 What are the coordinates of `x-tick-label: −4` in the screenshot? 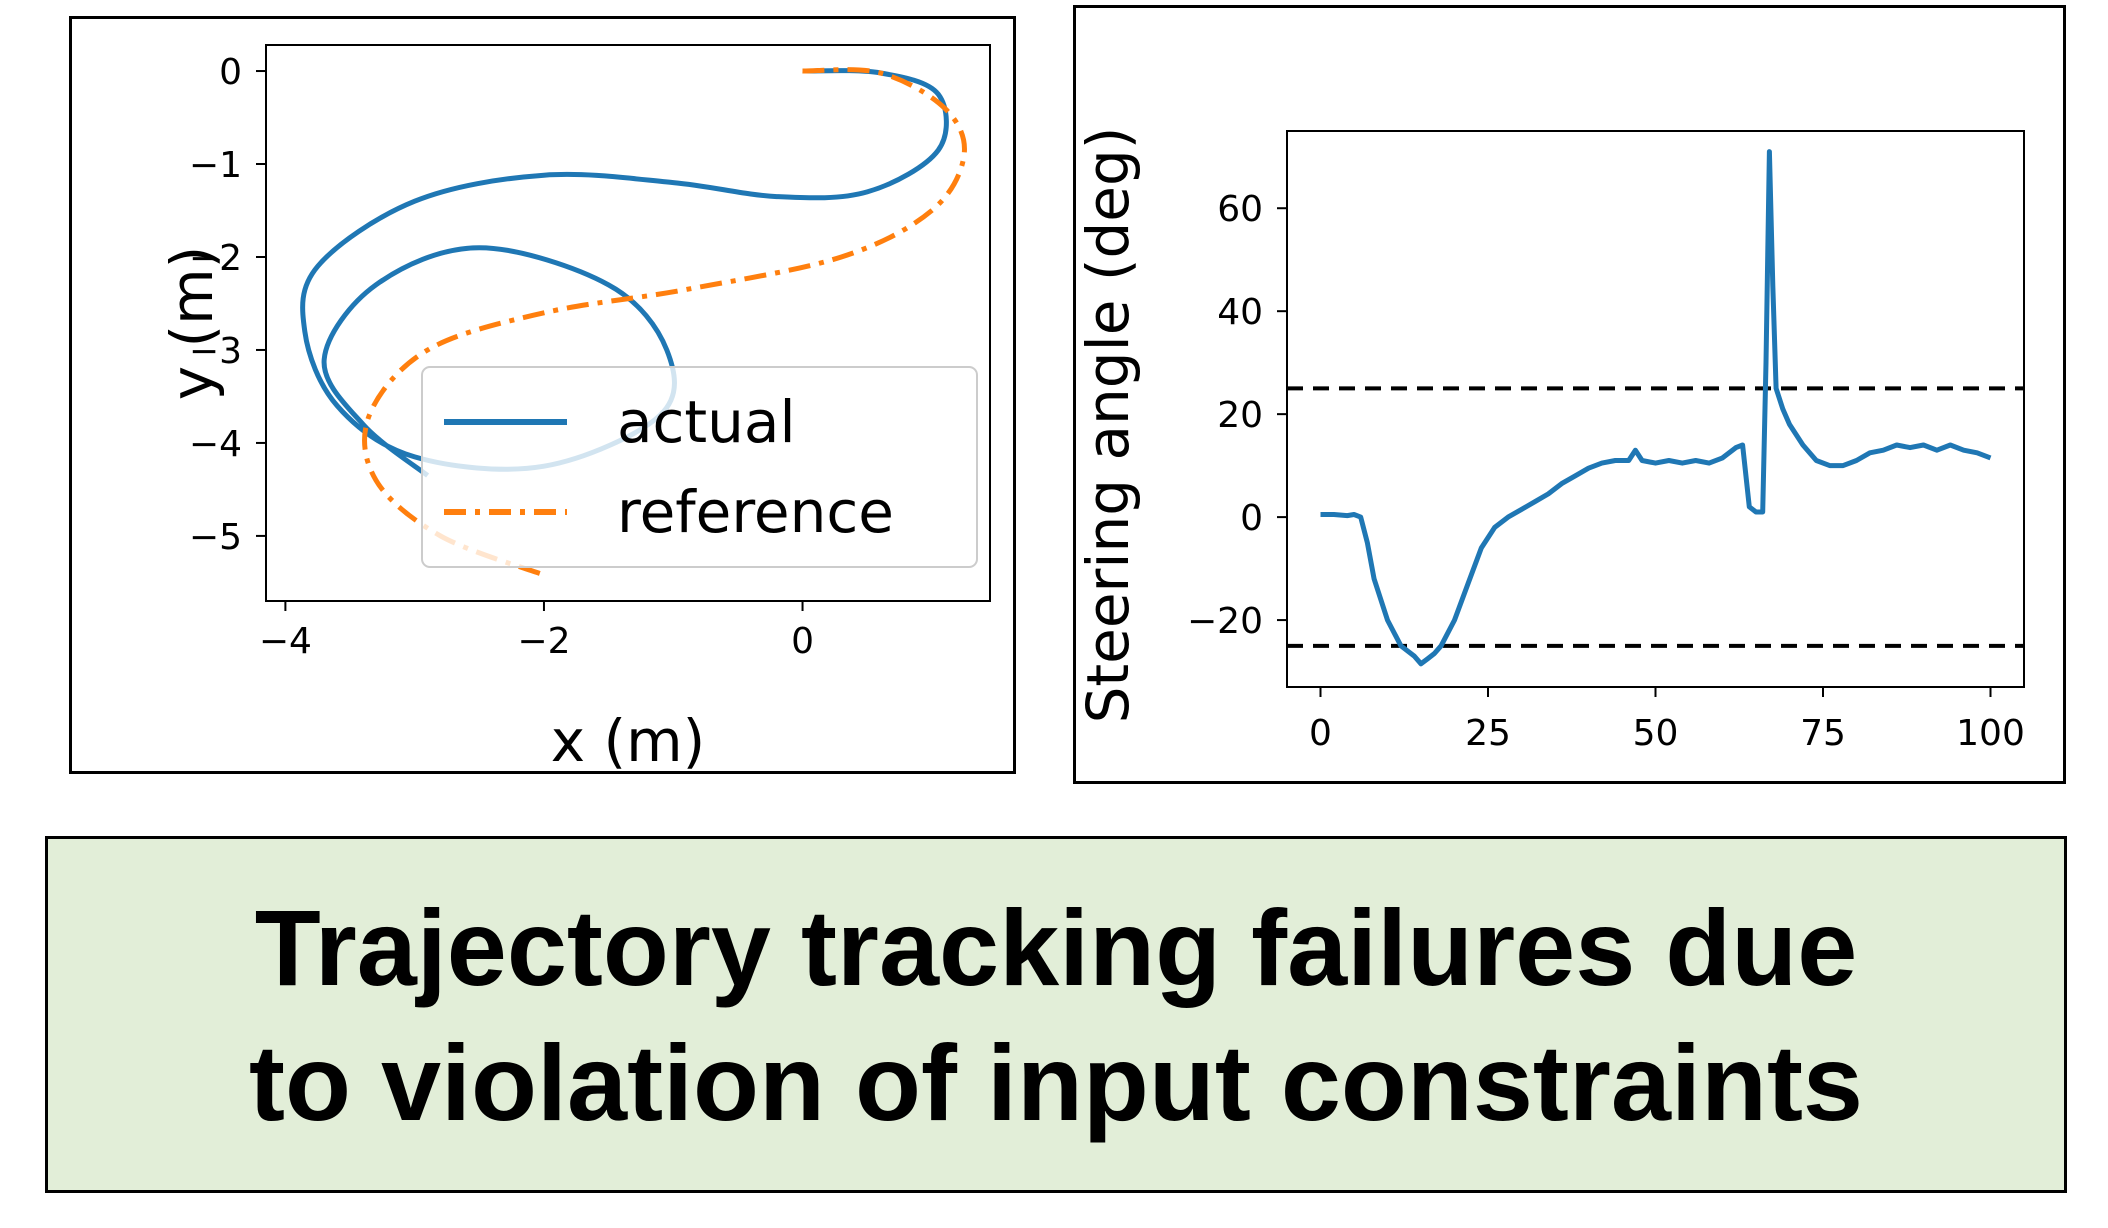 It's located at (285, 641).